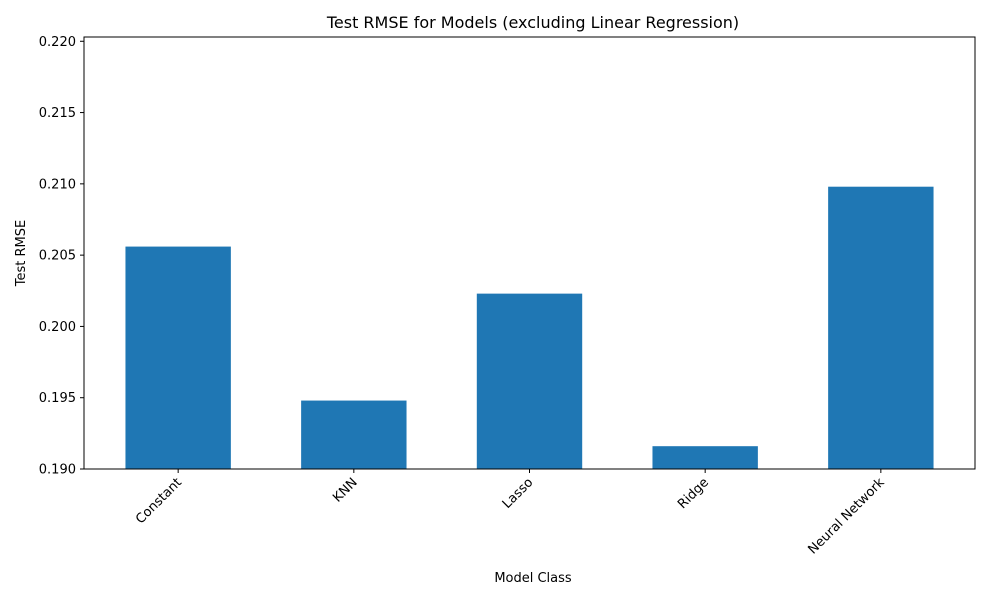 This screenshot has width=1000, height=600. I want to click on x-tick-label: Lasso, so click(518, 493).